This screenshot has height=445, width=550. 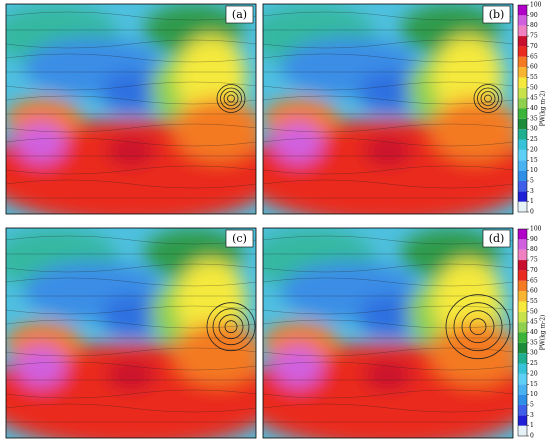 What do you see at coordinates (536, 229) in the screenshot?
I see `colorbar-tick-label: 100` at bounding box center [536, 229].